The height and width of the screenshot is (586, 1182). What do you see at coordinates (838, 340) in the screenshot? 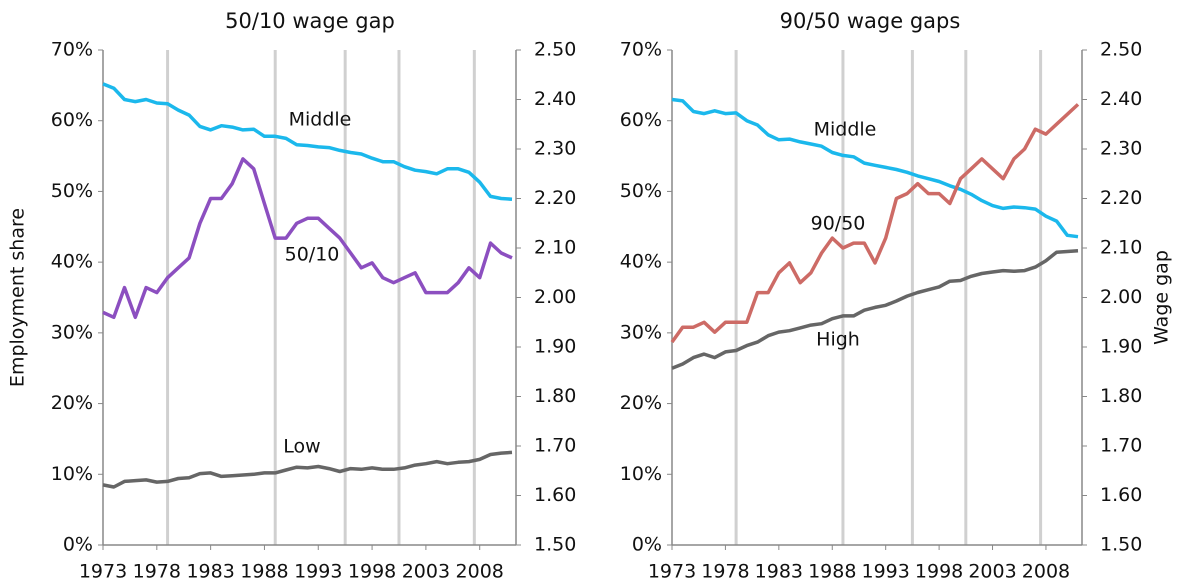
I see `series-label: High` at bounding box center [838, 340].